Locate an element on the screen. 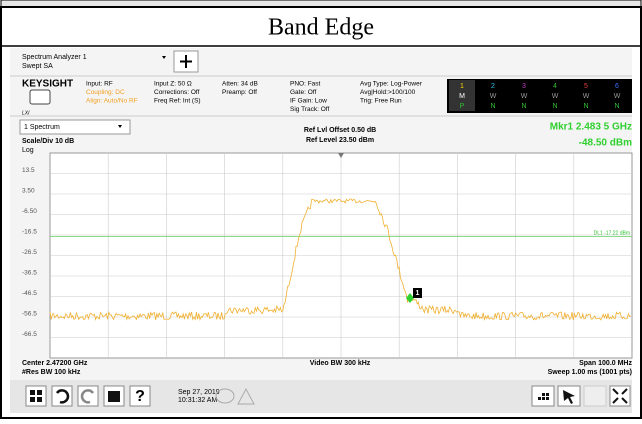 This screenshot has width=642, height=424. setting: Sig Track: Off is located at coordinates (309, 109).